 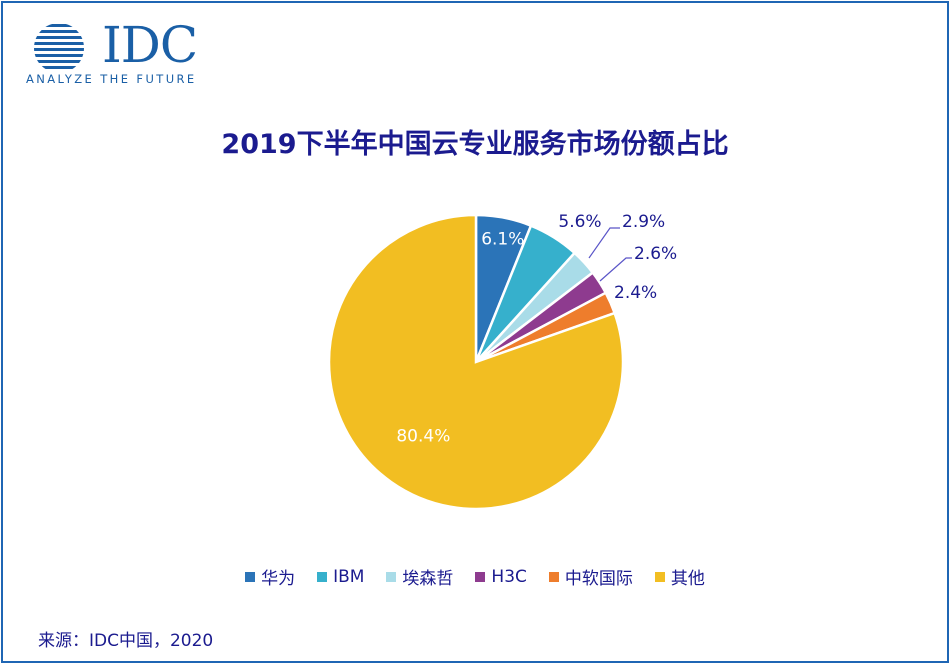 I want to click on data-label-5: 2.4%, so click(x=635, y=293).